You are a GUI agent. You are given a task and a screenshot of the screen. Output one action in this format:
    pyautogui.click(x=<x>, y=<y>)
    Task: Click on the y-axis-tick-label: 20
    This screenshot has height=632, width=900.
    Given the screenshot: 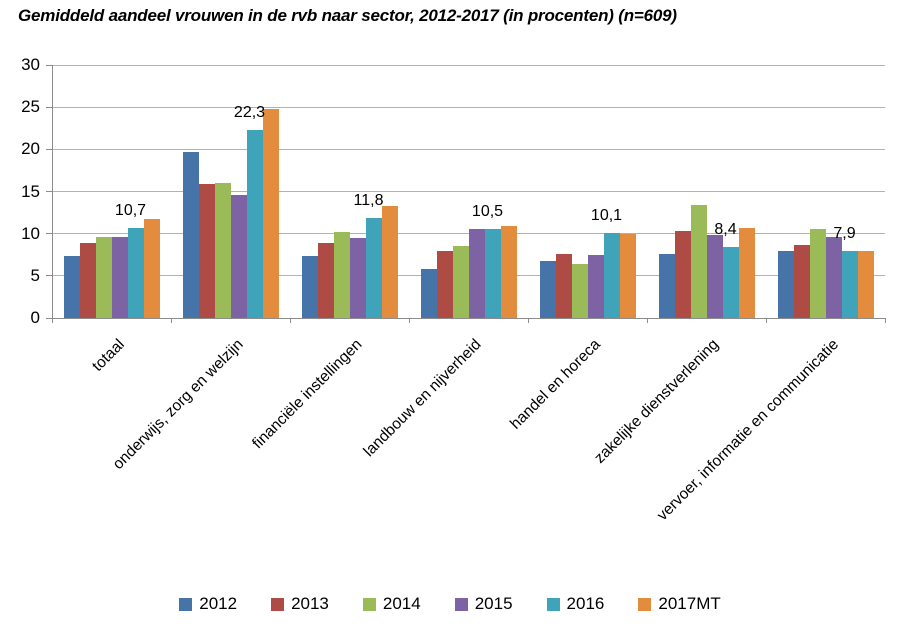 What is the action you would take?
    pyautogui.click(x=30, y=149)
    